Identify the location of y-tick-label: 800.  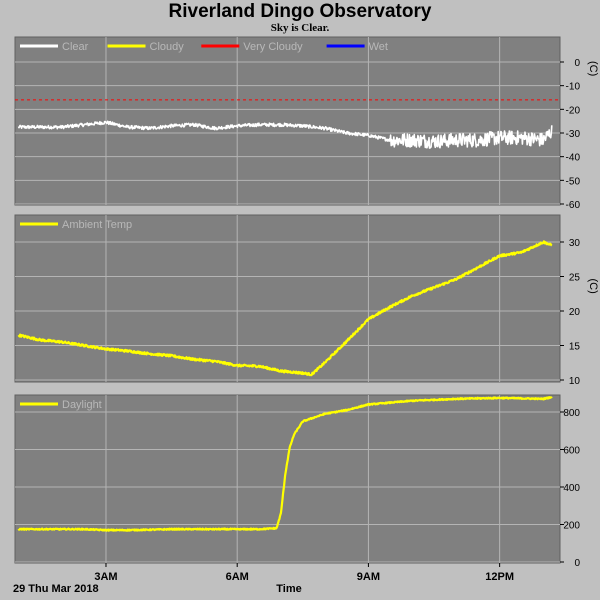
(571, 413).